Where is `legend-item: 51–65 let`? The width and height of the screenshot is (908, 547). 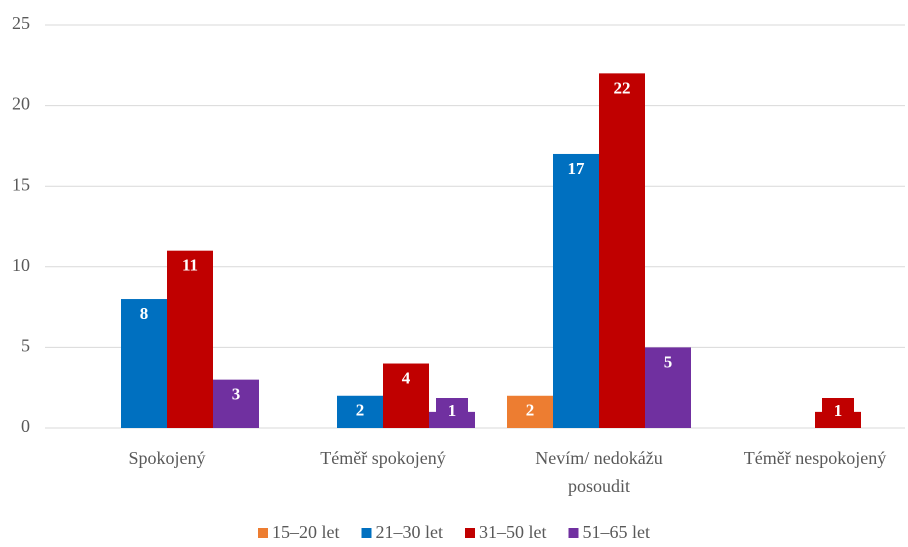 legend-item: 51–65 let is located at coordinates (609, 532).